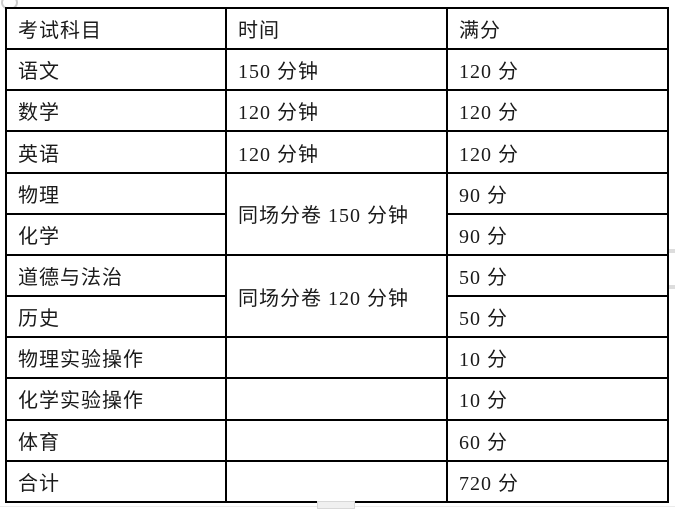 This screenshot has height=510, width=675. I want to click on subject-cell: 数学, so click(116, 111).